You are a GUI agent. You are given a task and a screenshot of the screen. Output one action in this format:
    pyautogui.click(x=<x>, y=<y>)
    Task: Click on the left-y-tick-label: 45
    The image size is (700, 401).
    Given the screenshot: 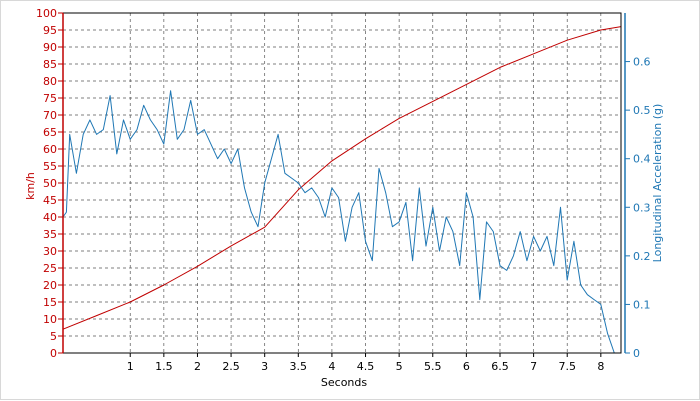 What is the action you would take?
    pyautogui.click(x=50, y=200)
    